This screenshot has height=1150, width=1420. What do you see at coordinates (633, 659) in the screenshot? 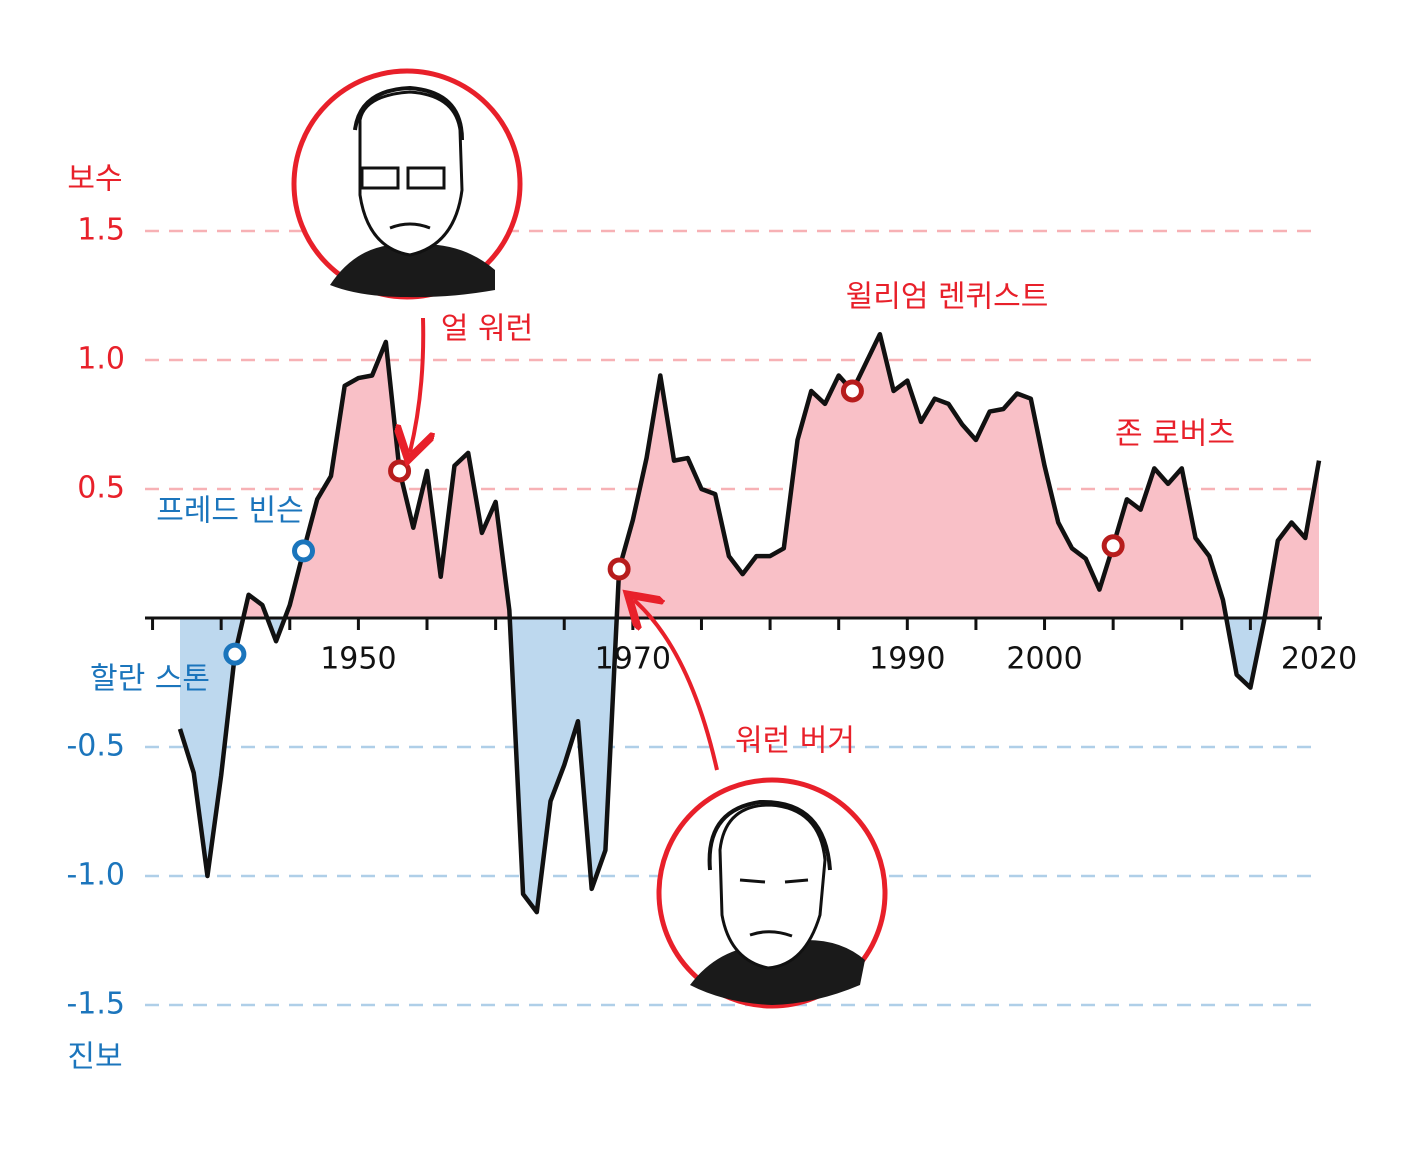
I see `x-tick-label: 1970` at bounding box center [633, 659].